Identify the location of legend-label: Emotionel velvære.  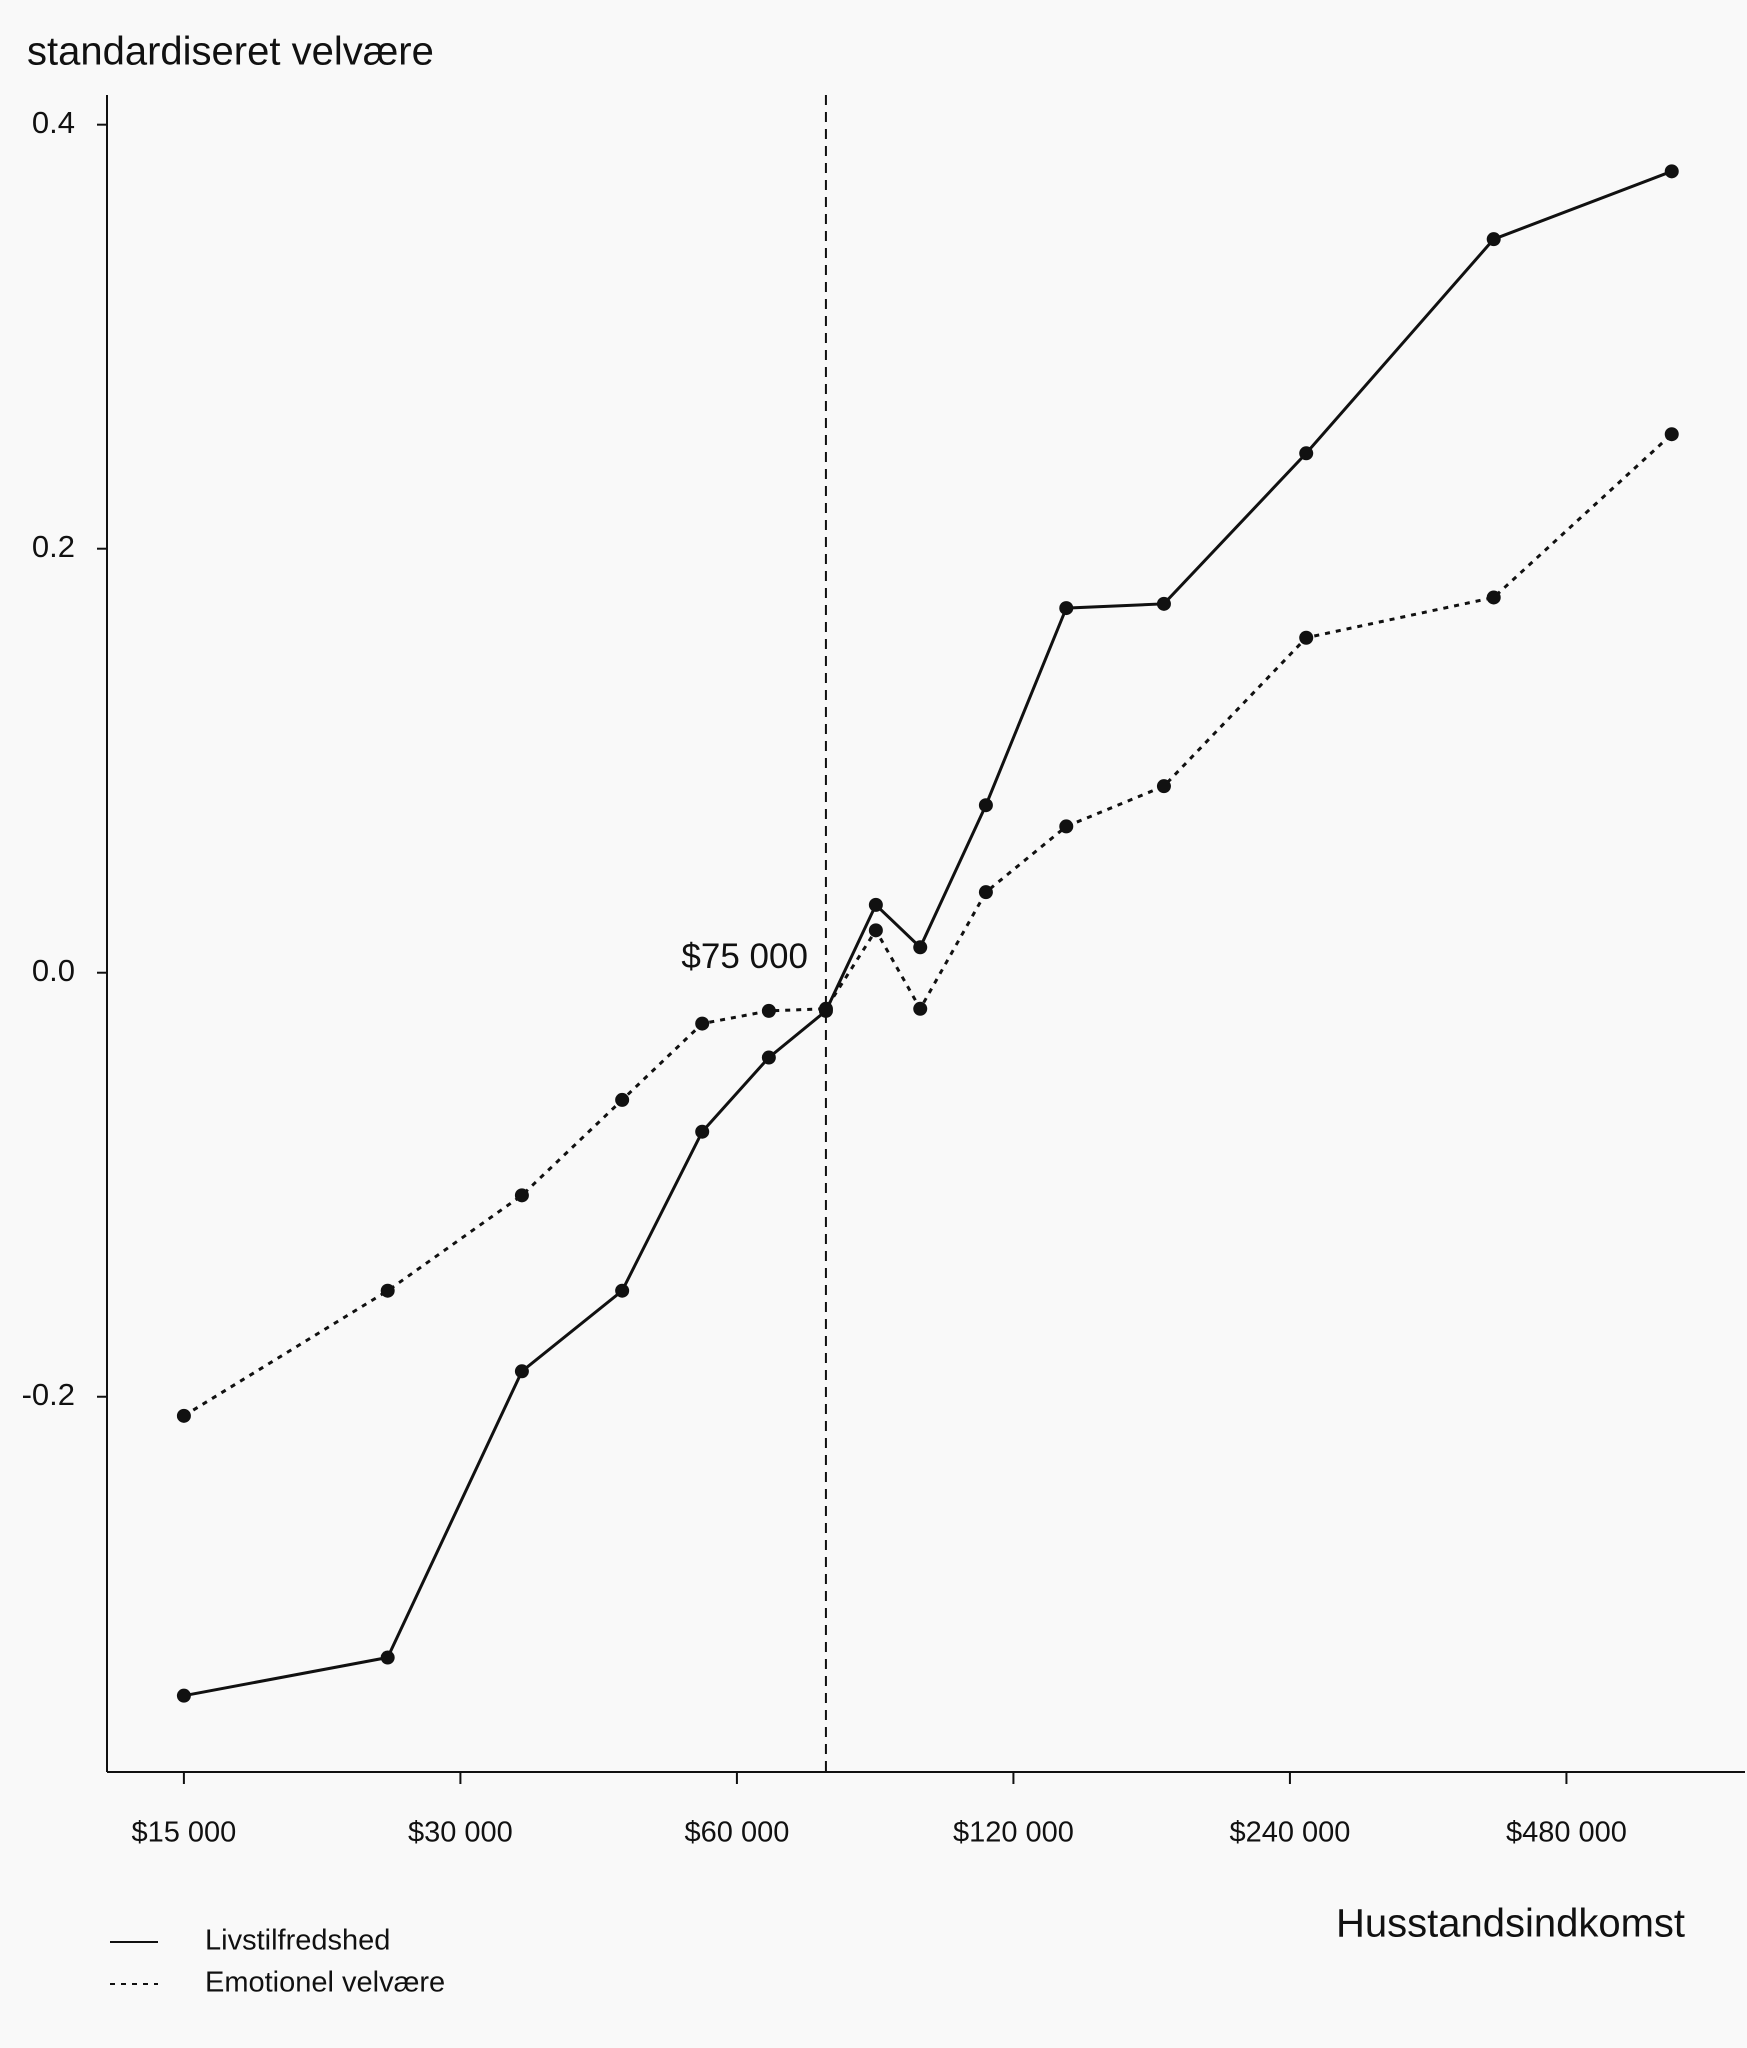
(325, 1983).